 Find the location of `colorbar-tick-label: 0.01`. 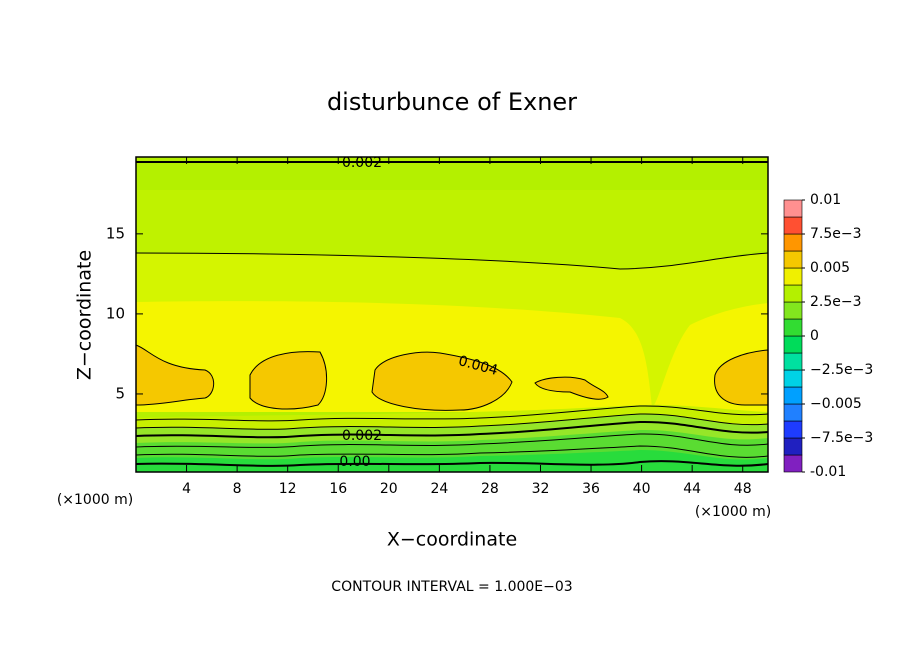

colorbar-tick-label: 0.01 is located at coordinates (825, 200).